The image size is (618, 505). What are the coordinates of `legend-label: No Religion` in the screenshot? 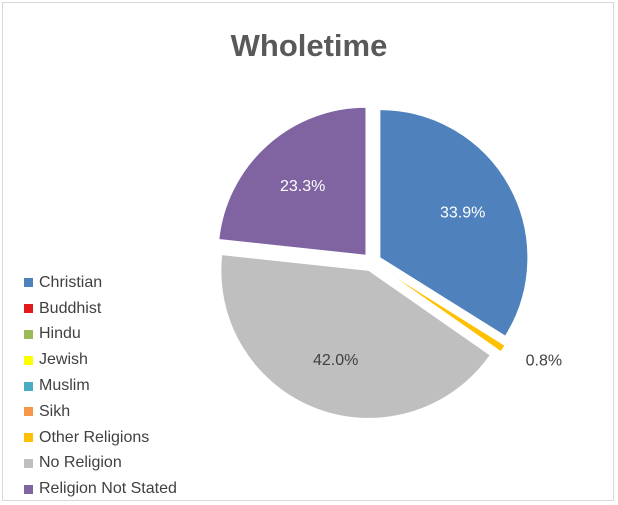 It's located at (80, 463).